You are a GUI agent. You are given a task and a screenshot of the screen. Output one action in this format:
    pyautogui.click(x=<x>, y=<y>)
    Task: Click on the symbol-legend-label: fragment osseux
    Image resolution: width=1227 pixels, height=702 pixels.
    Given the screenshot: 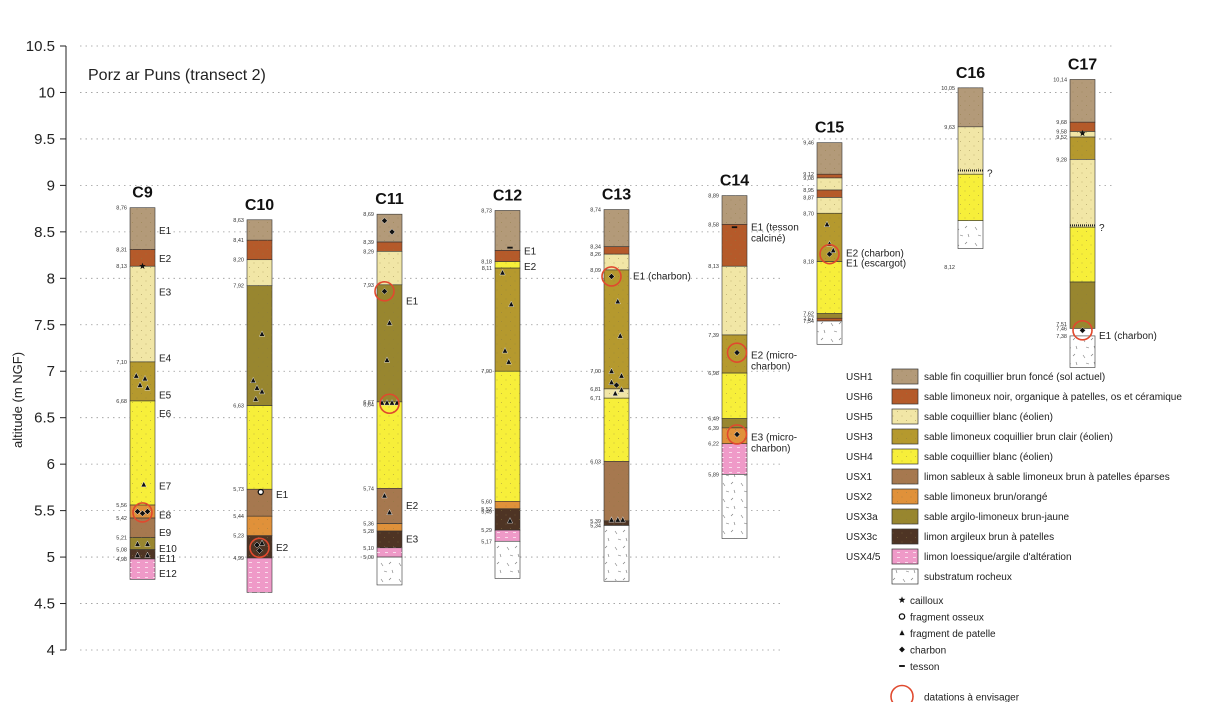 What is the action you would take?
    pyautogui.click(x=947, y=618)
    